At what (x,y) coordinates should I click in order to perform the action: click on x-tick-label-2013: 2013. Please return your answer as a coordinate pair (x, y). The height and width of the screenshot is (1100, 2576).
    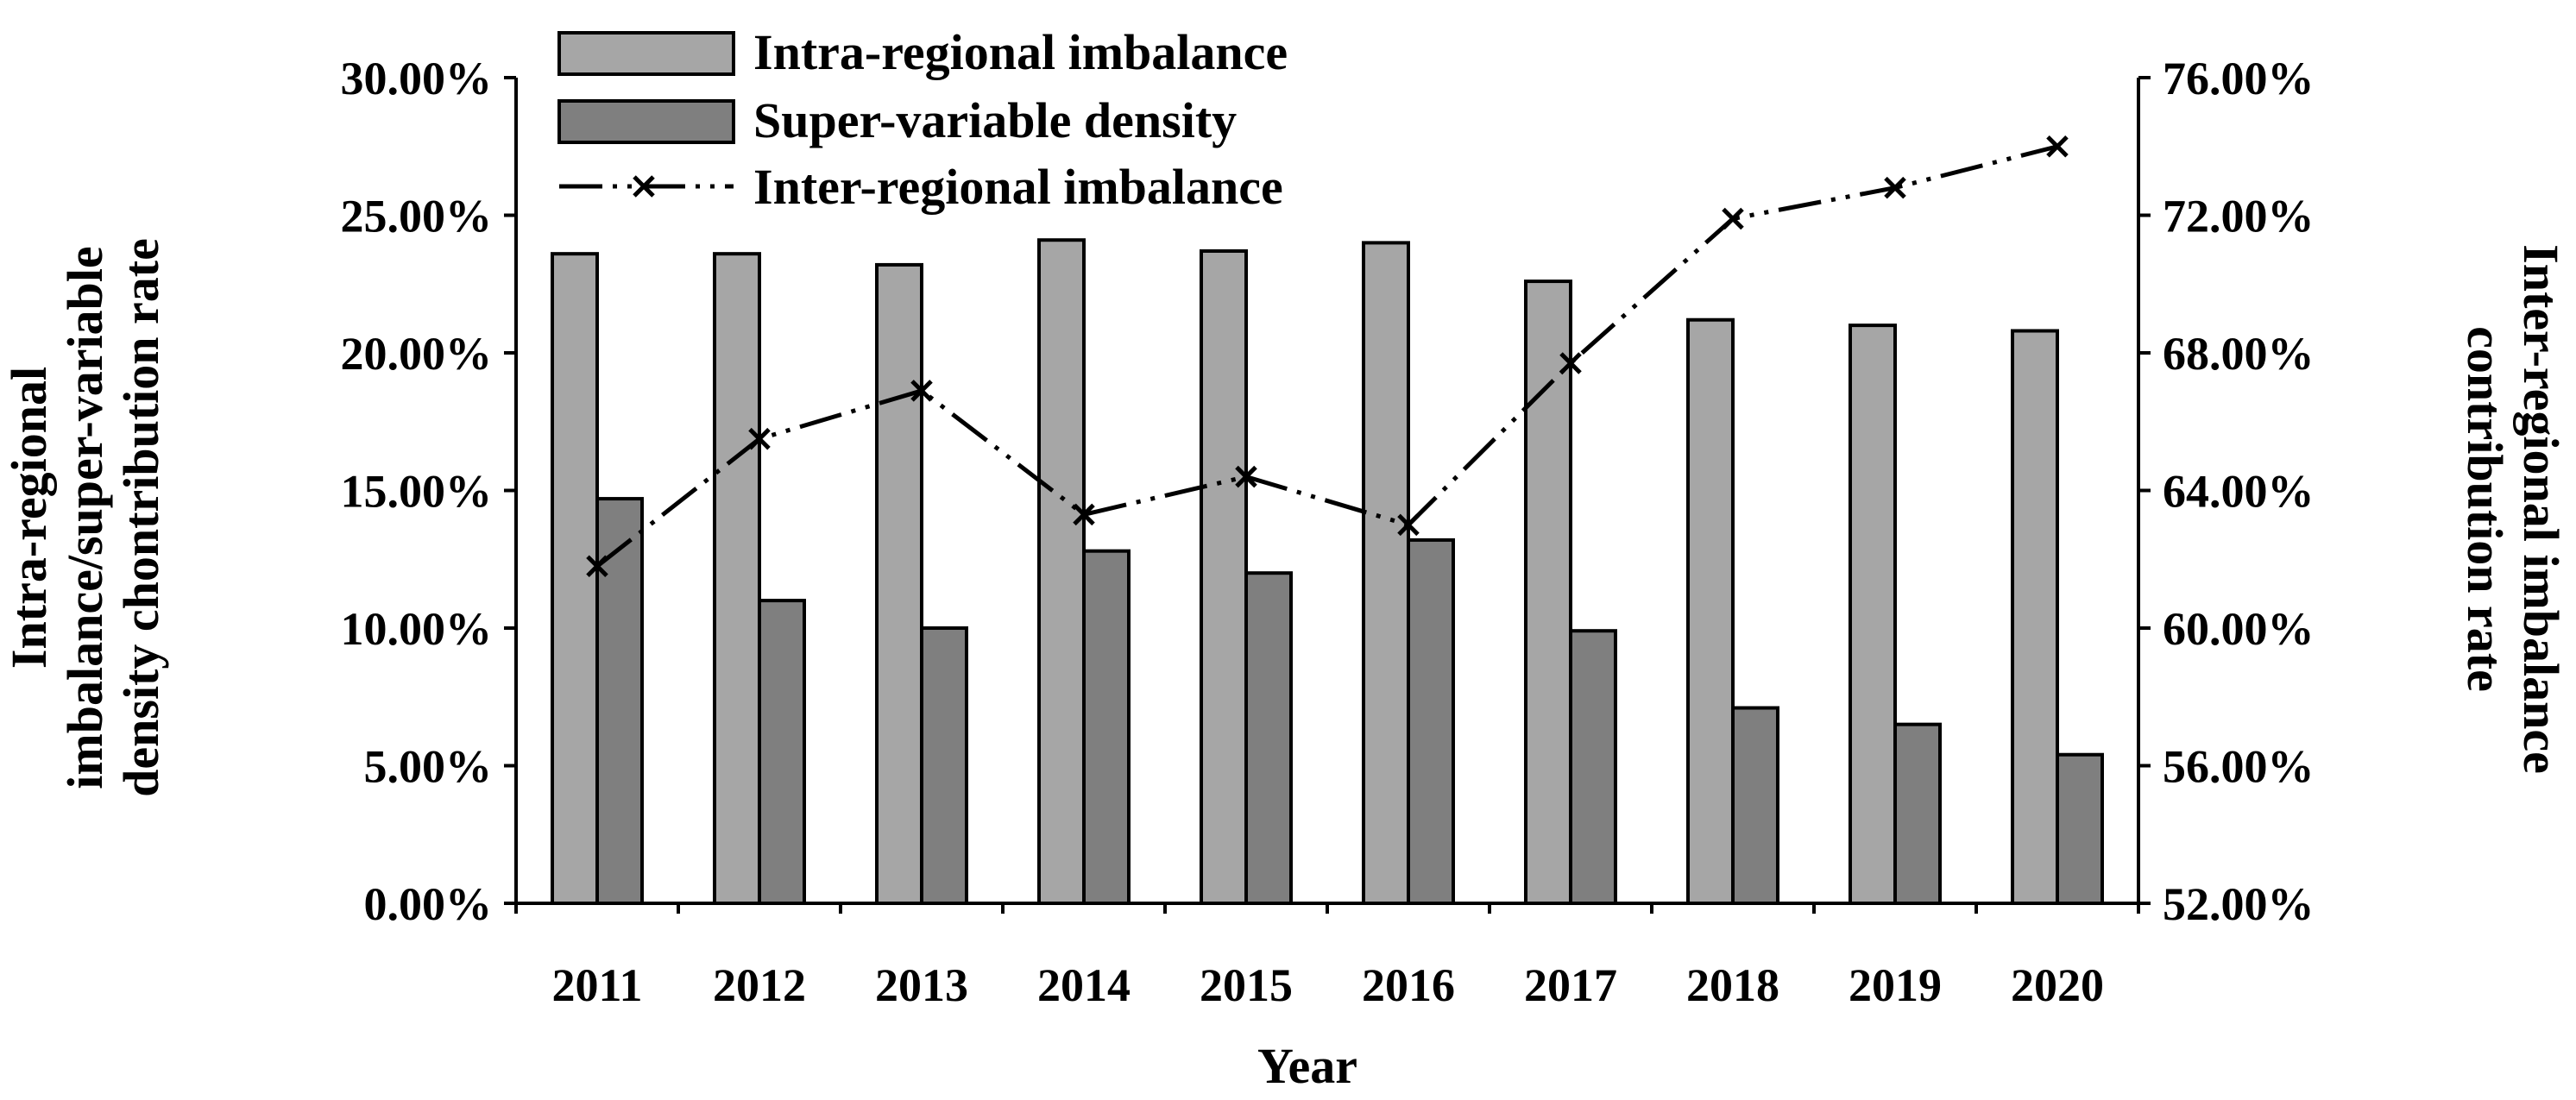
    Looking at the image, I should click on (922, 985).